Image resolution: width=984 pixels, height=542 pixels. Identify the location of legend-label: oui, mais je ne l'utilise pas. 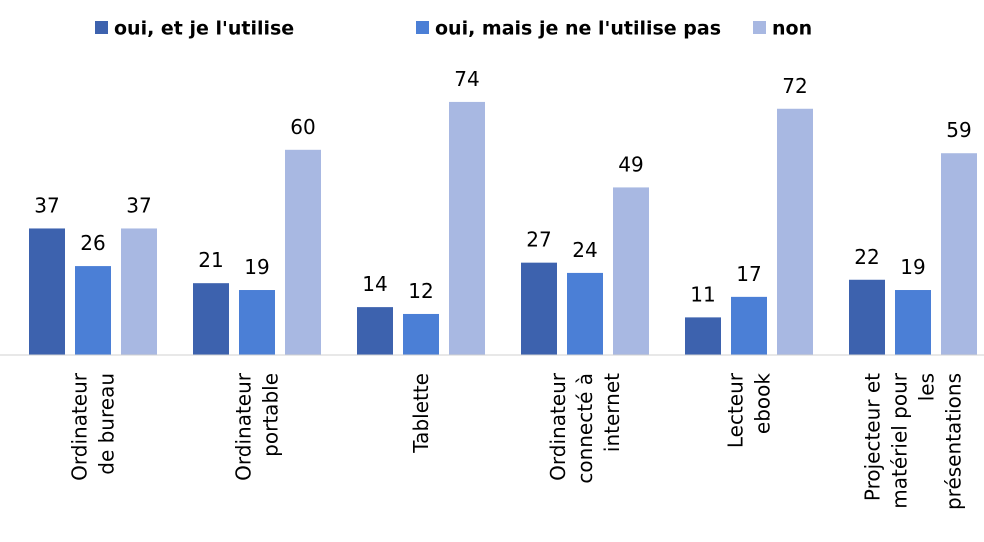
(578, 29).